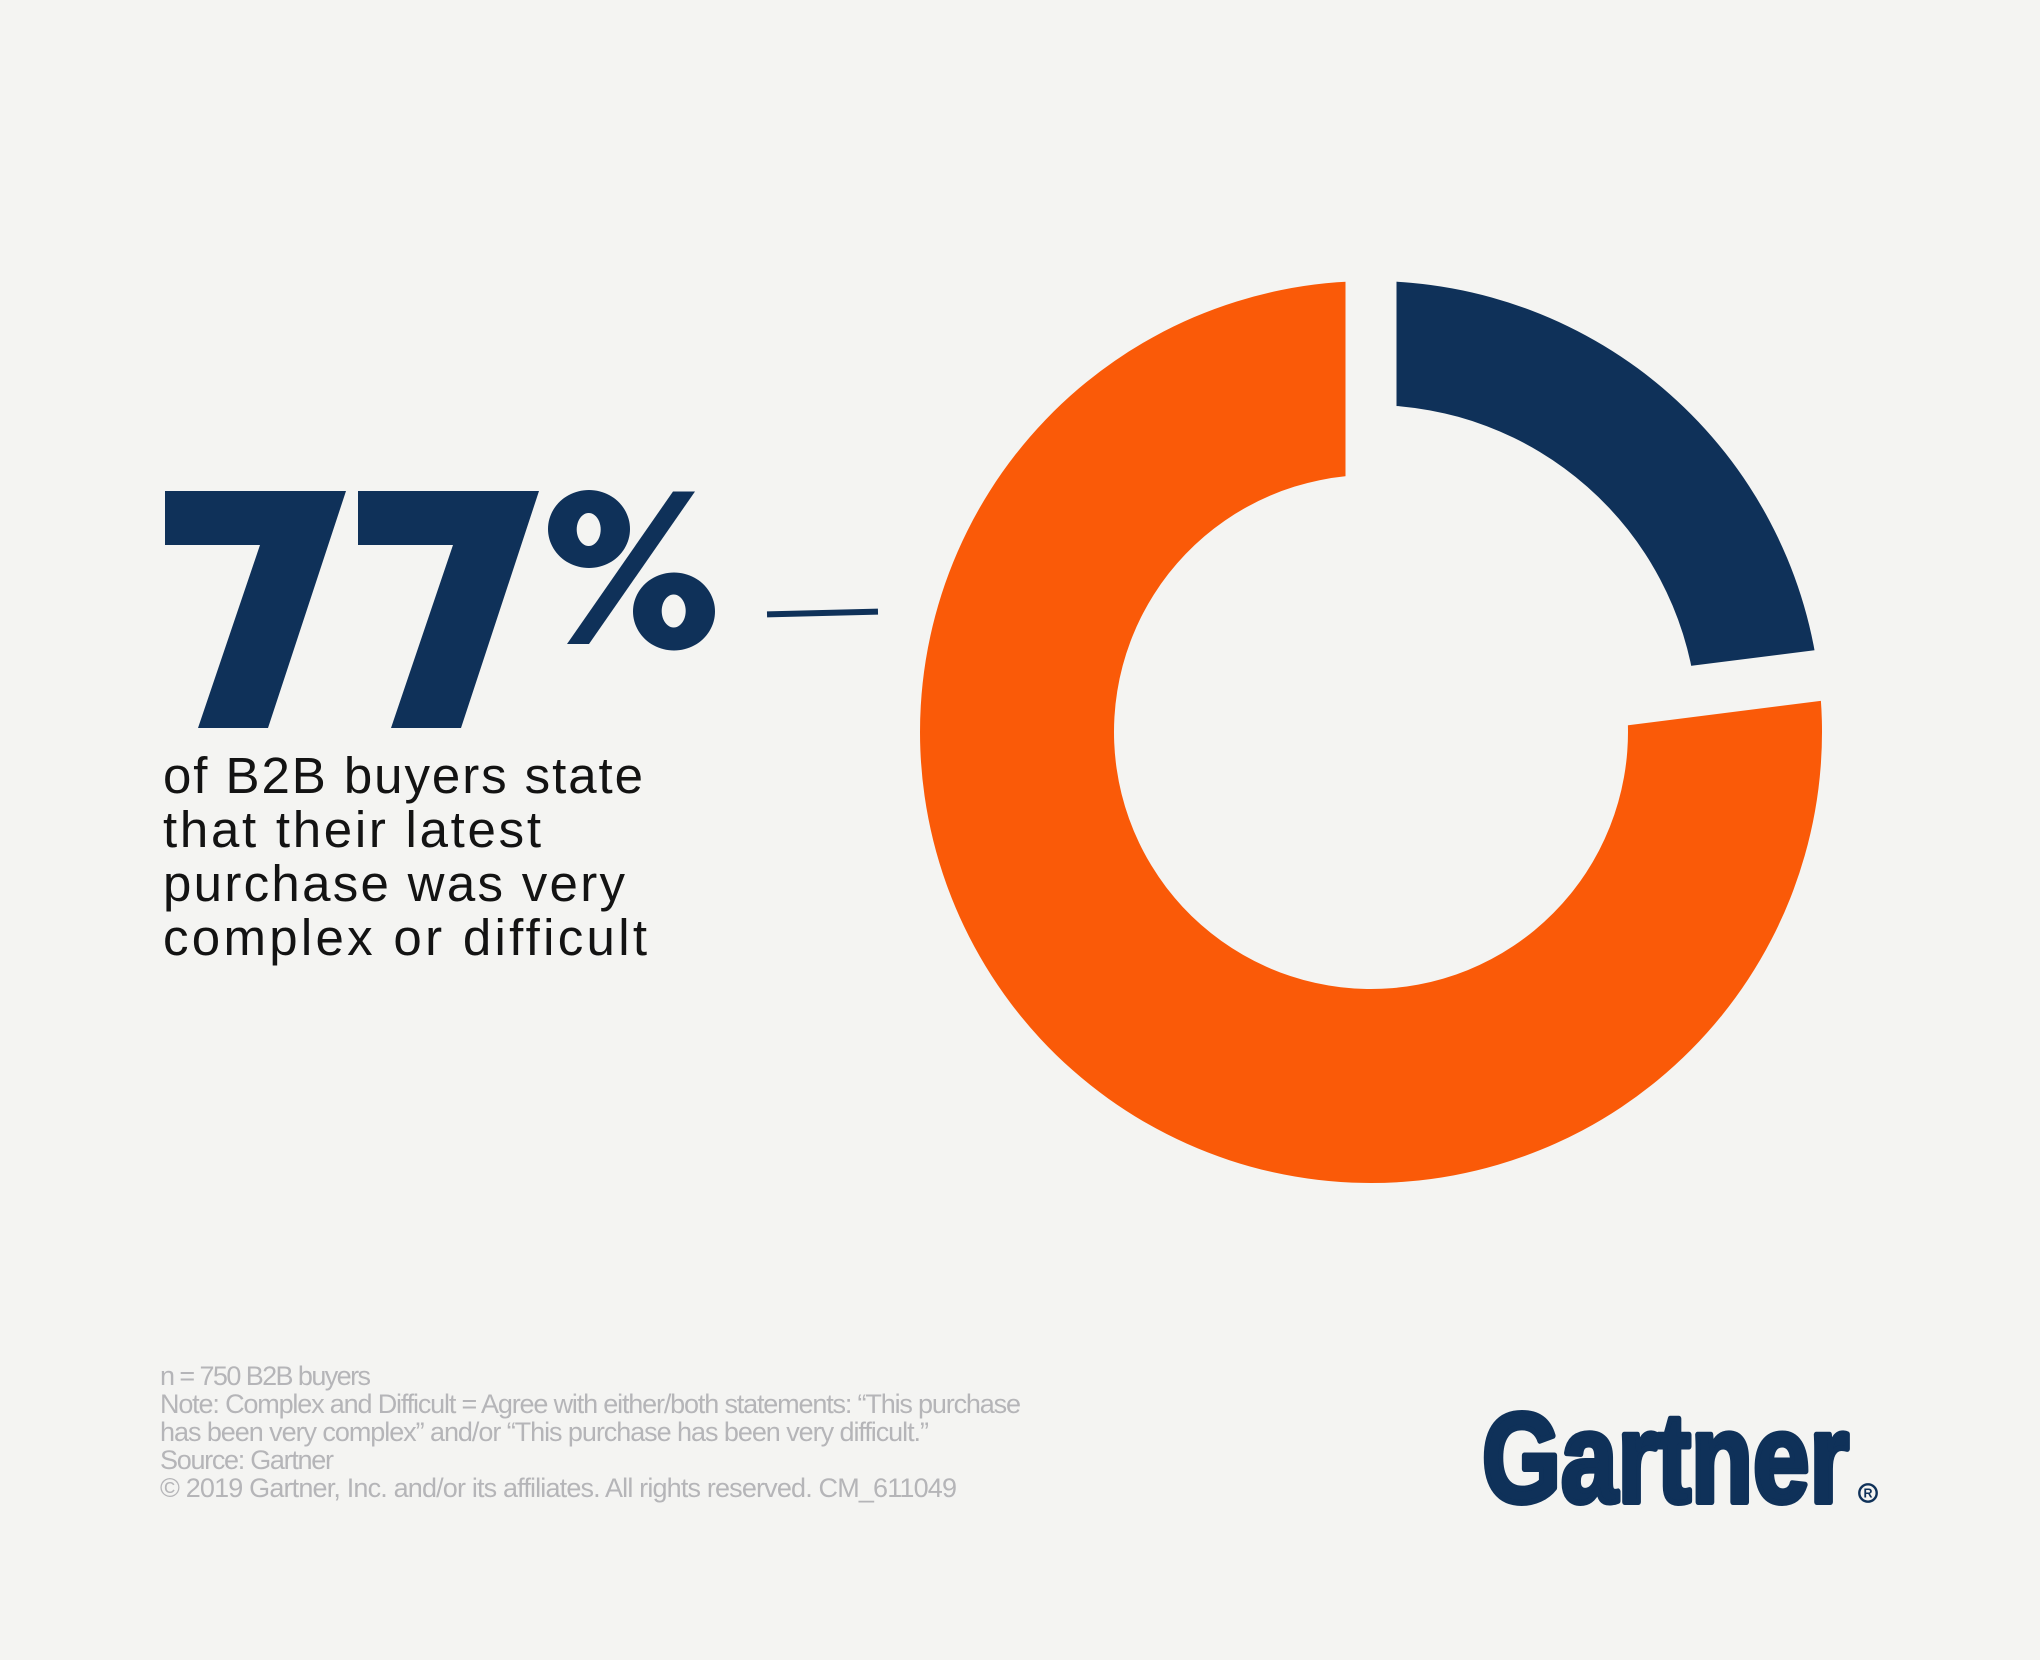 The image size is (2040, 1660). I want to click on svg-text: n = 750 B2B buyers, so click(265, 1376).